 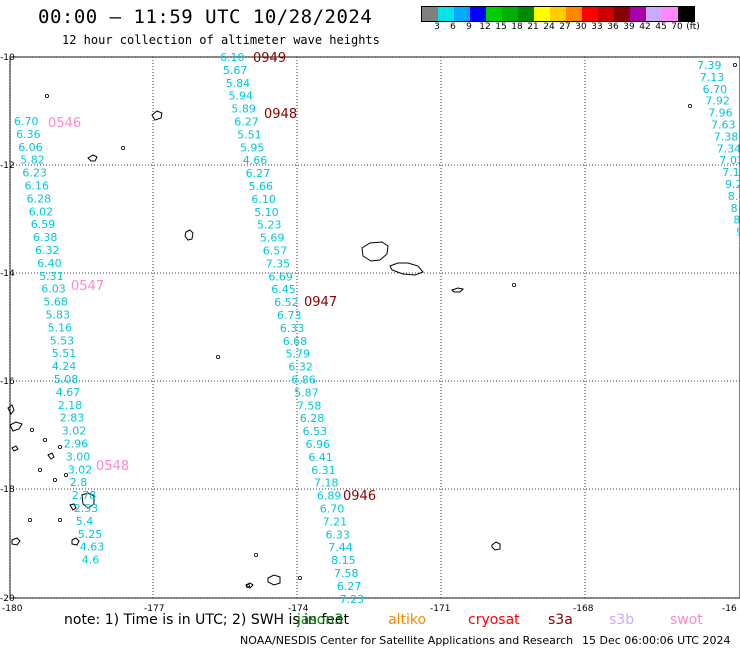 I want to click on colorbar-label: 3, so click(x=437, y=27).